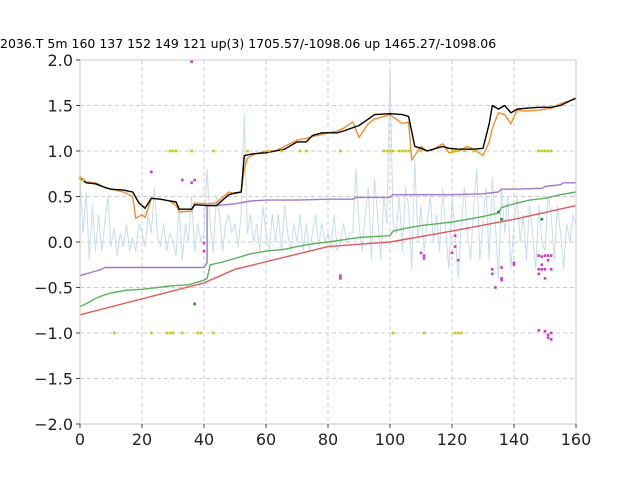 The image size is (640, 480). I want to click on y-tick-label: 0.0, so click(60, 242).